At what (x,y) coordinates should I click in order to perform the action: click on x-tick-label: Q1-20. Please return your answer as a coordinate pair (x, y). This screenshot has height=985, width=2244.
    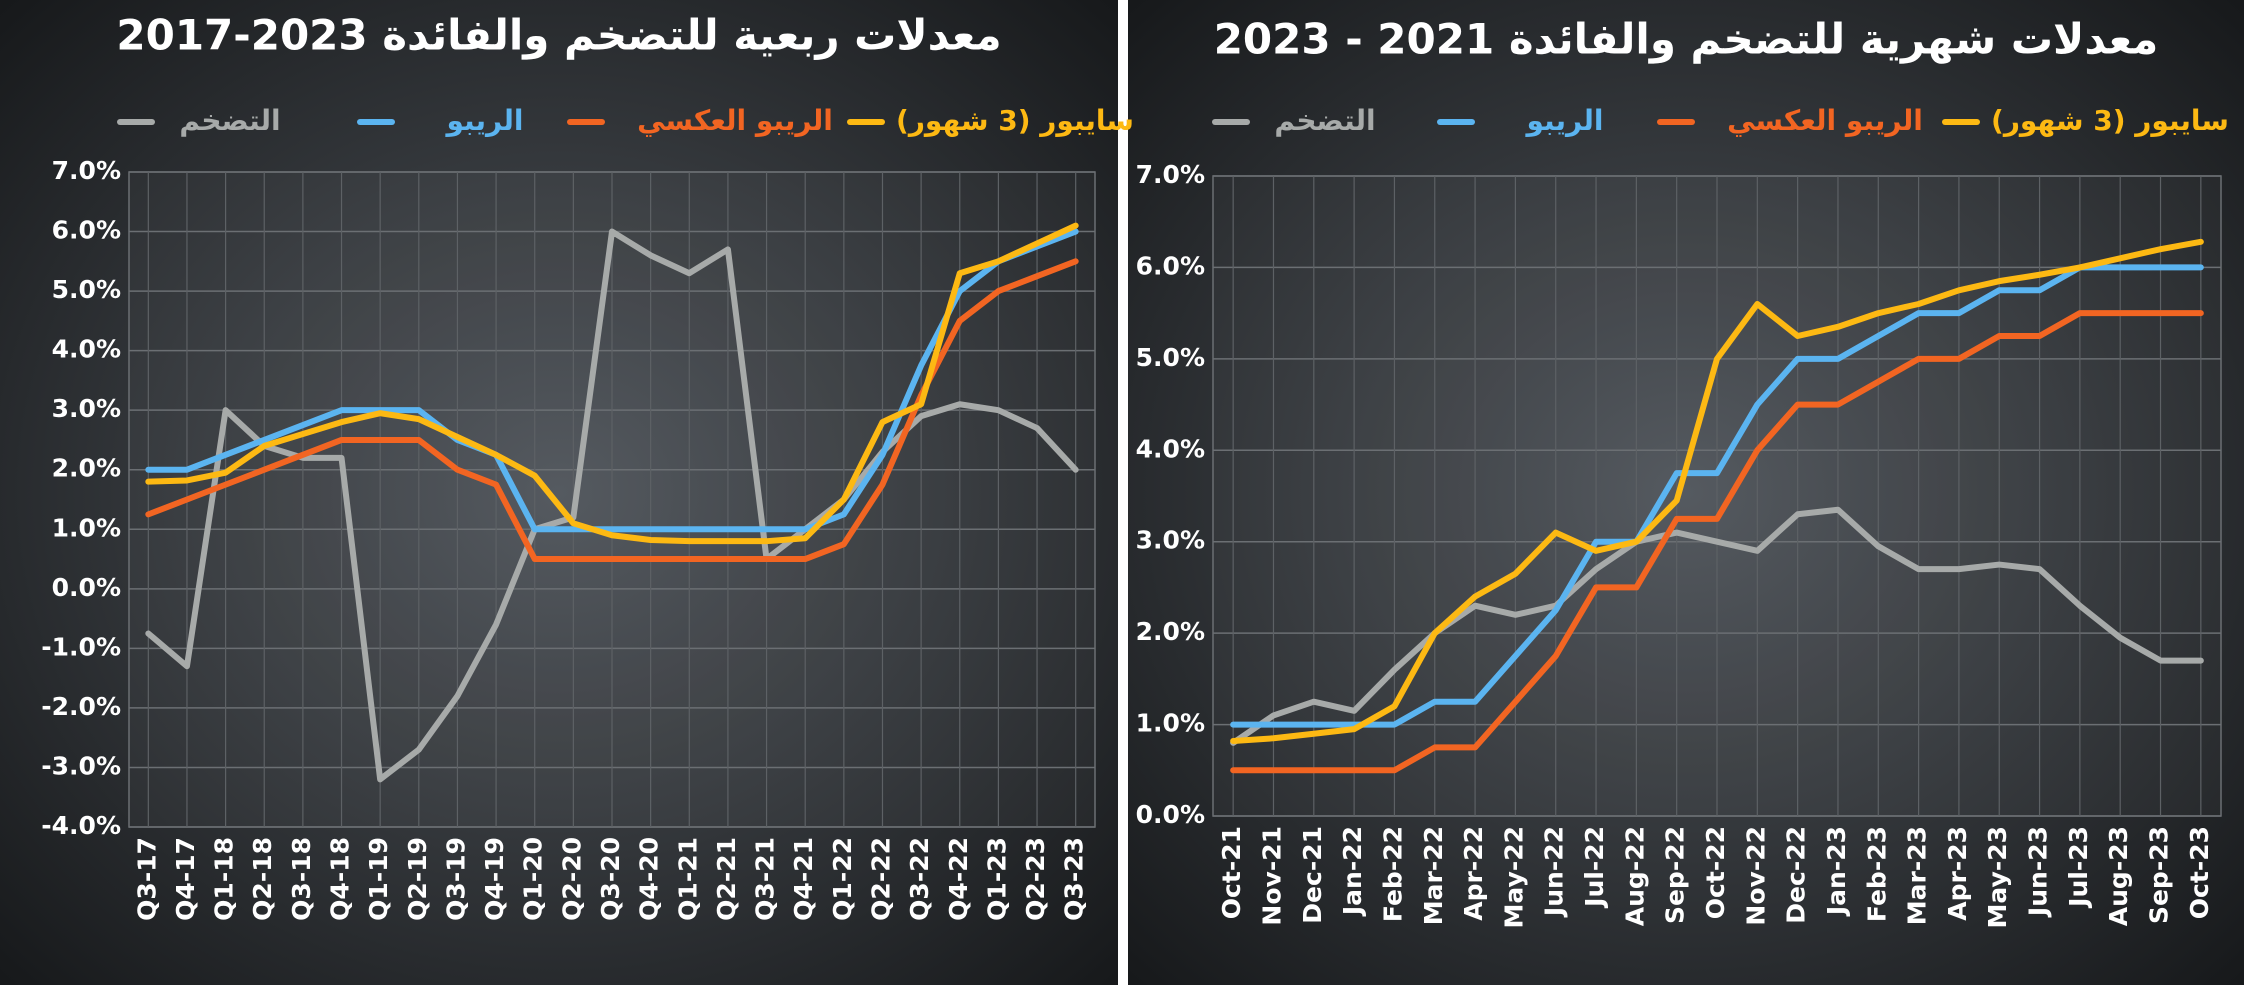
    Looking at the image, I should click on (533, 879).